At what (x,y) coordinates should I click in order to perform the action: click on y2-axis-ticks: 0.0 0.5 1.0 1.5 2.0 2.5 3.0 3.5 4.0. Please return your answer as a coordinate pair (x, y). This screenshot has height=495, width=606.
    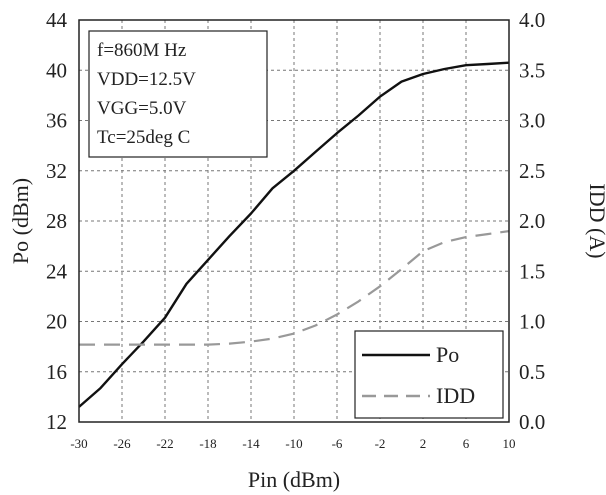
    Looking at the image, I should click on (532, 221).